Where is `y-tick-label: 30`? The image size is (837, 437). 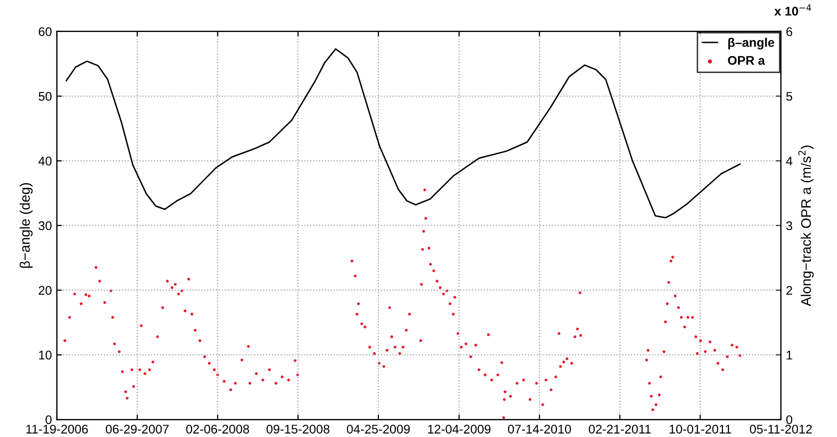 y-tick-label: 30 is located at coordinates (45, 225).